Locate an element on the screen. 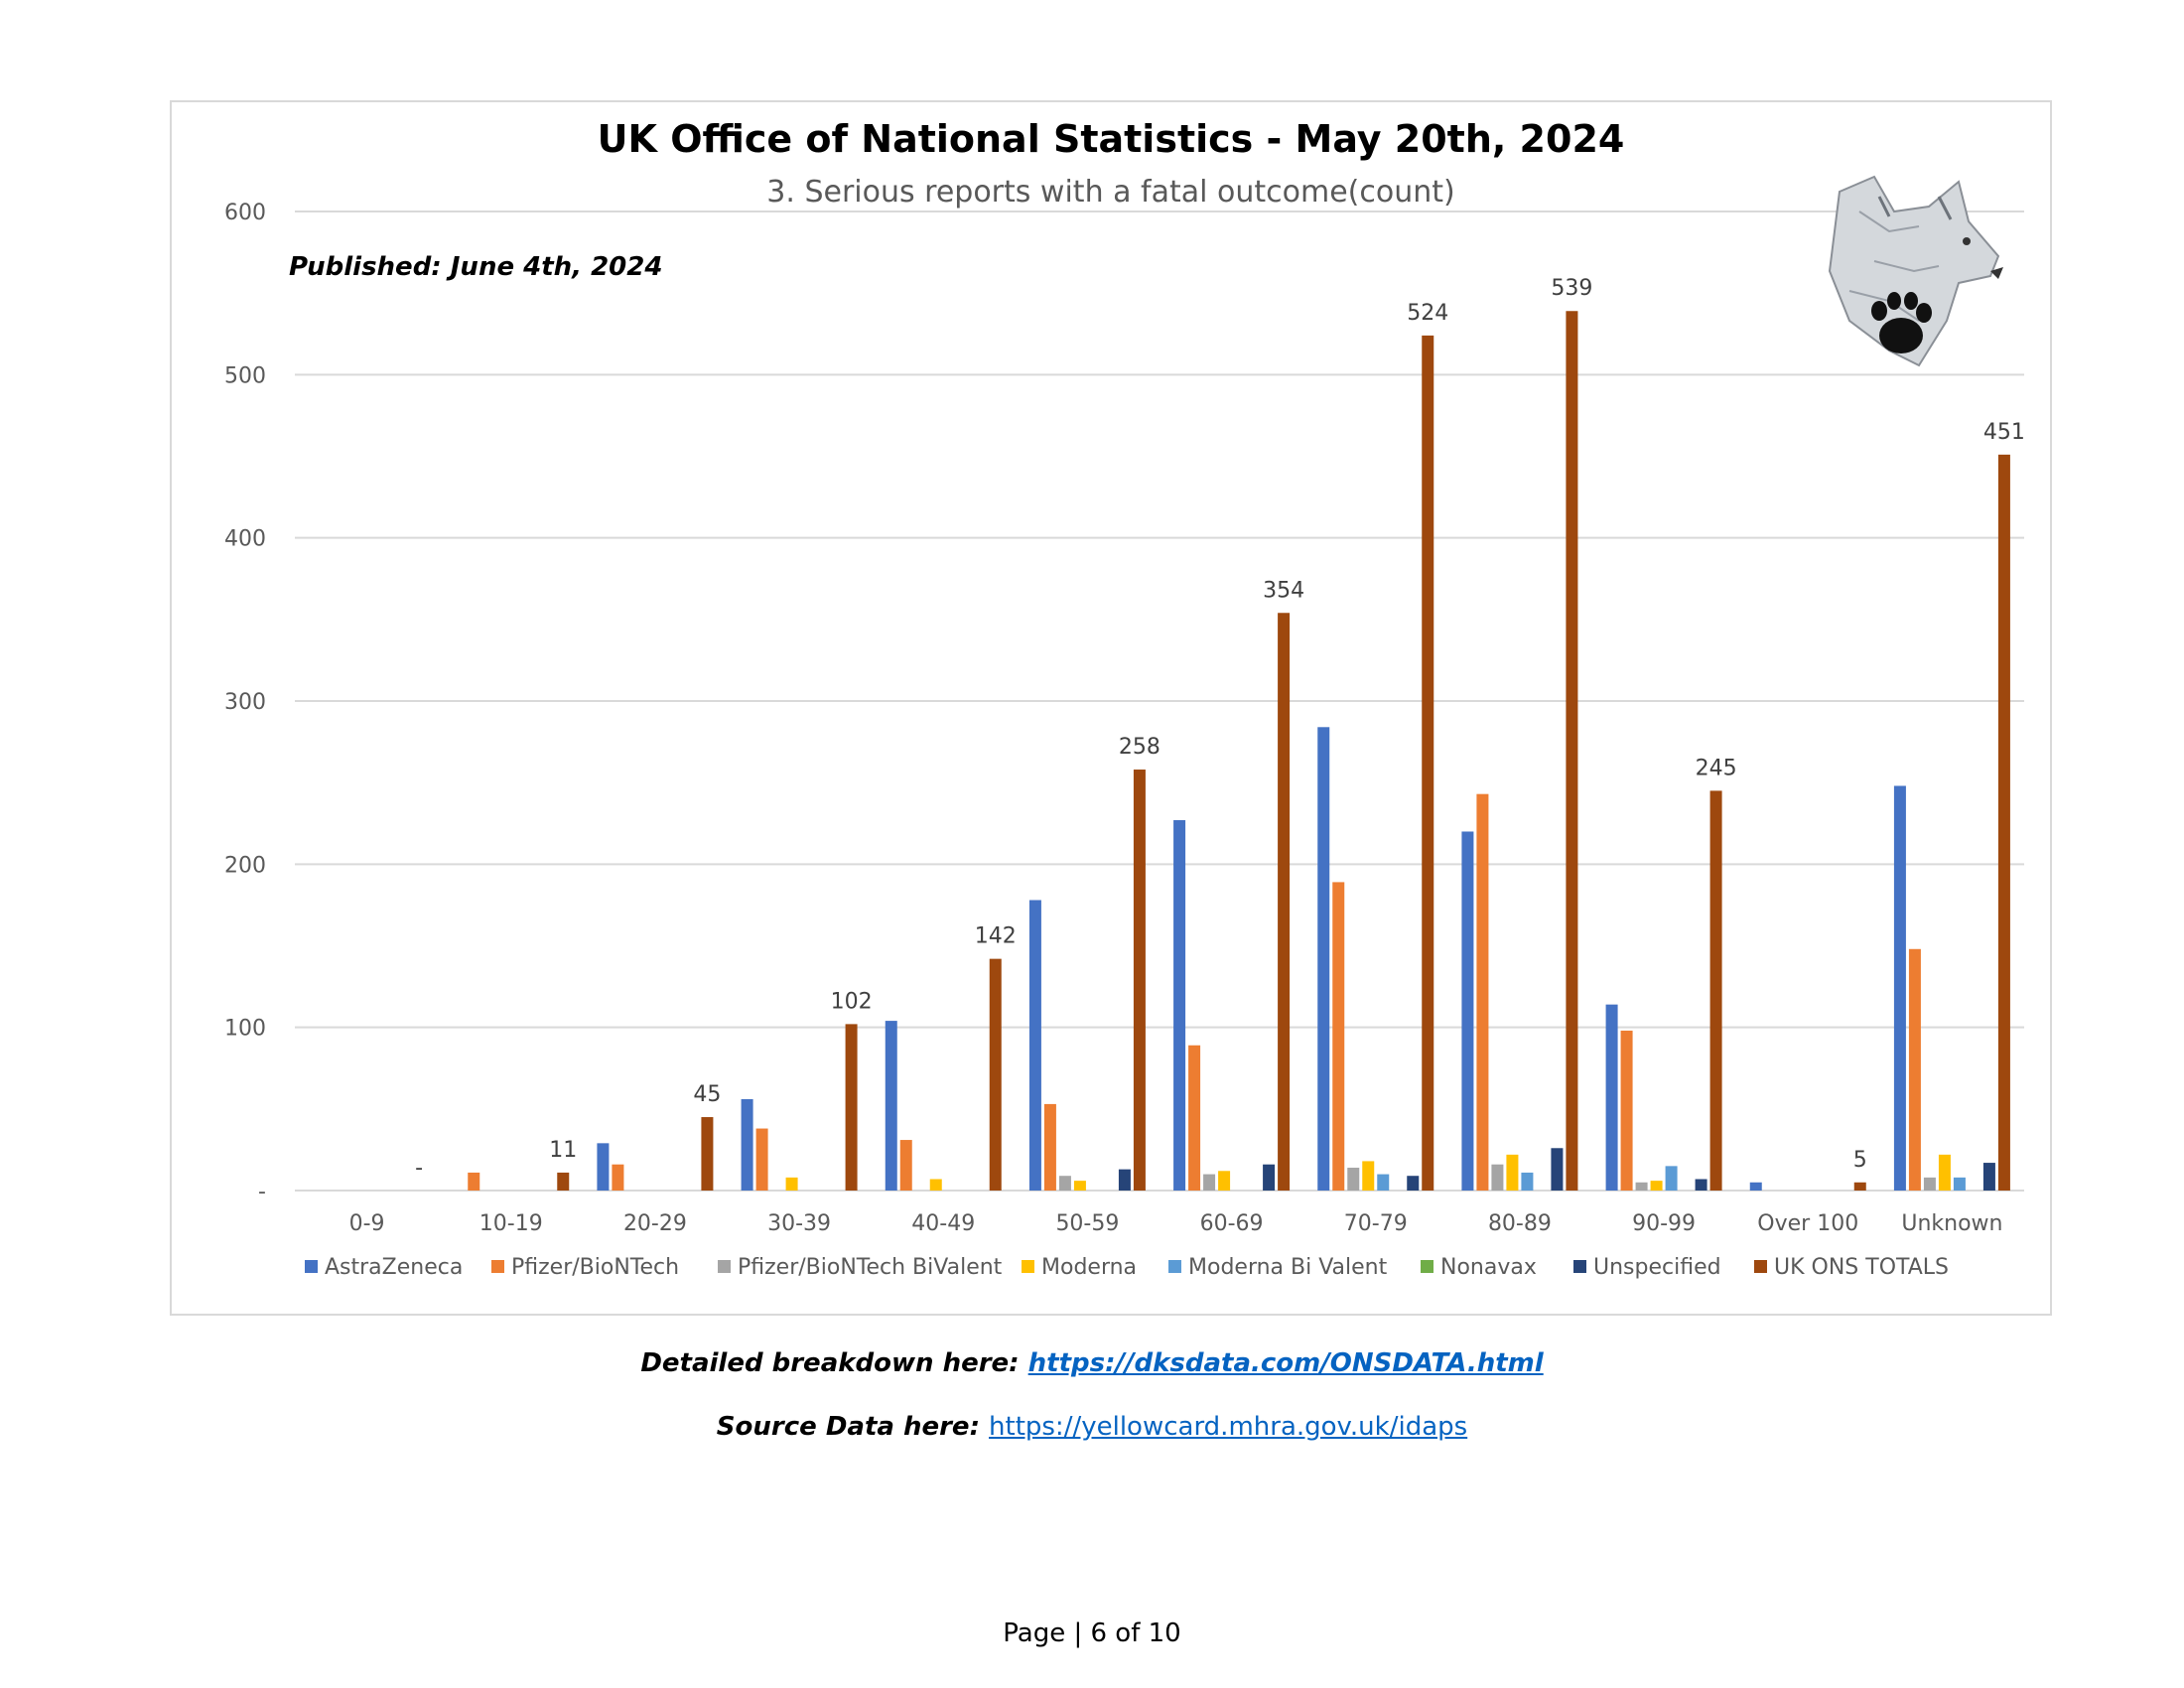  source-data-link: https://yellowcard.mhra.gov.uk/idaps is located at coordinates (1228, 1427).